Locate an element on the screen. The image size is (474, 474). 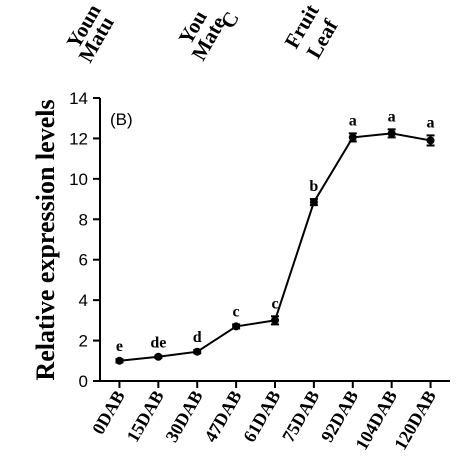
y-tick-label: 8 is located at coordinates (83, 219).